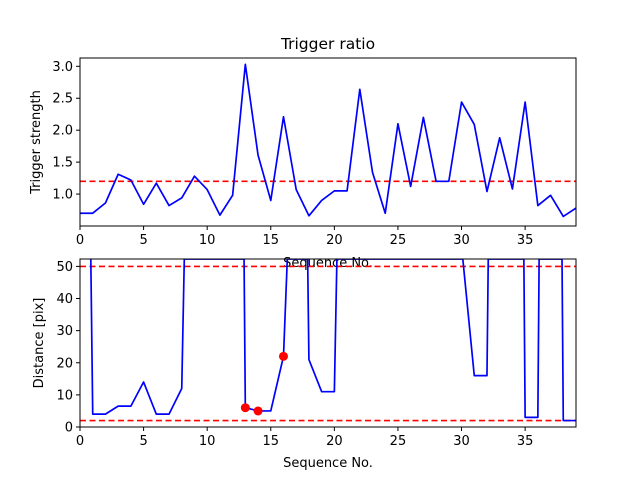 The height and width of the screenshot is (480, 640). Describe the element at coordinates (64, 331) in the screenshot. I see `y-tick-label: 30` at that location.